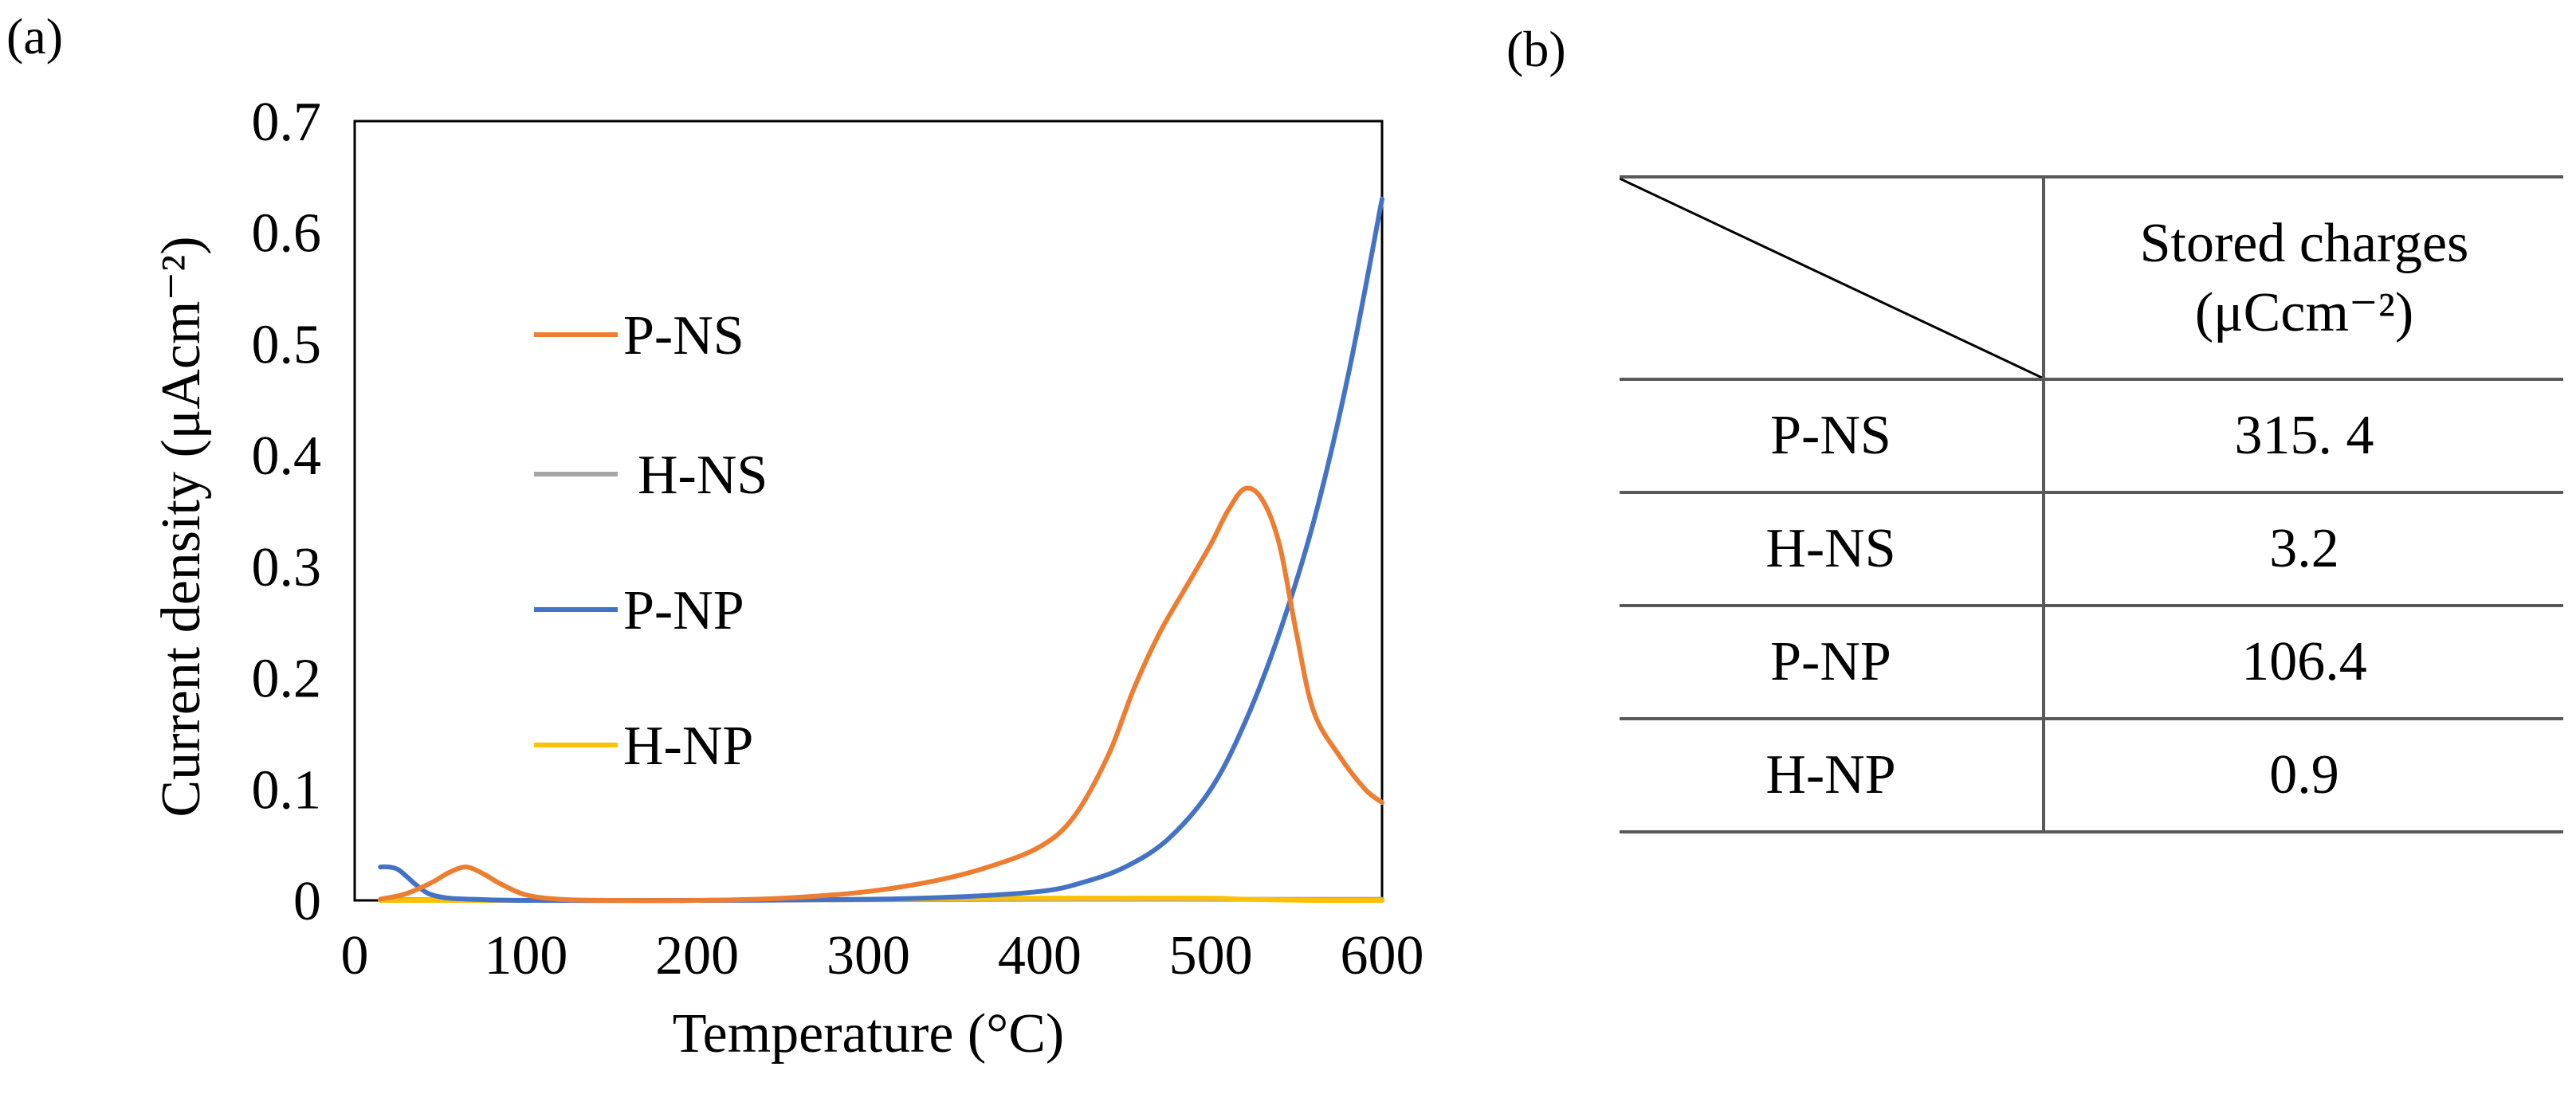  What do you see at coordinates (2304, 243) in the screenshot?
I see `header-line1: Stored charges` at bounding box center [2304, 243].